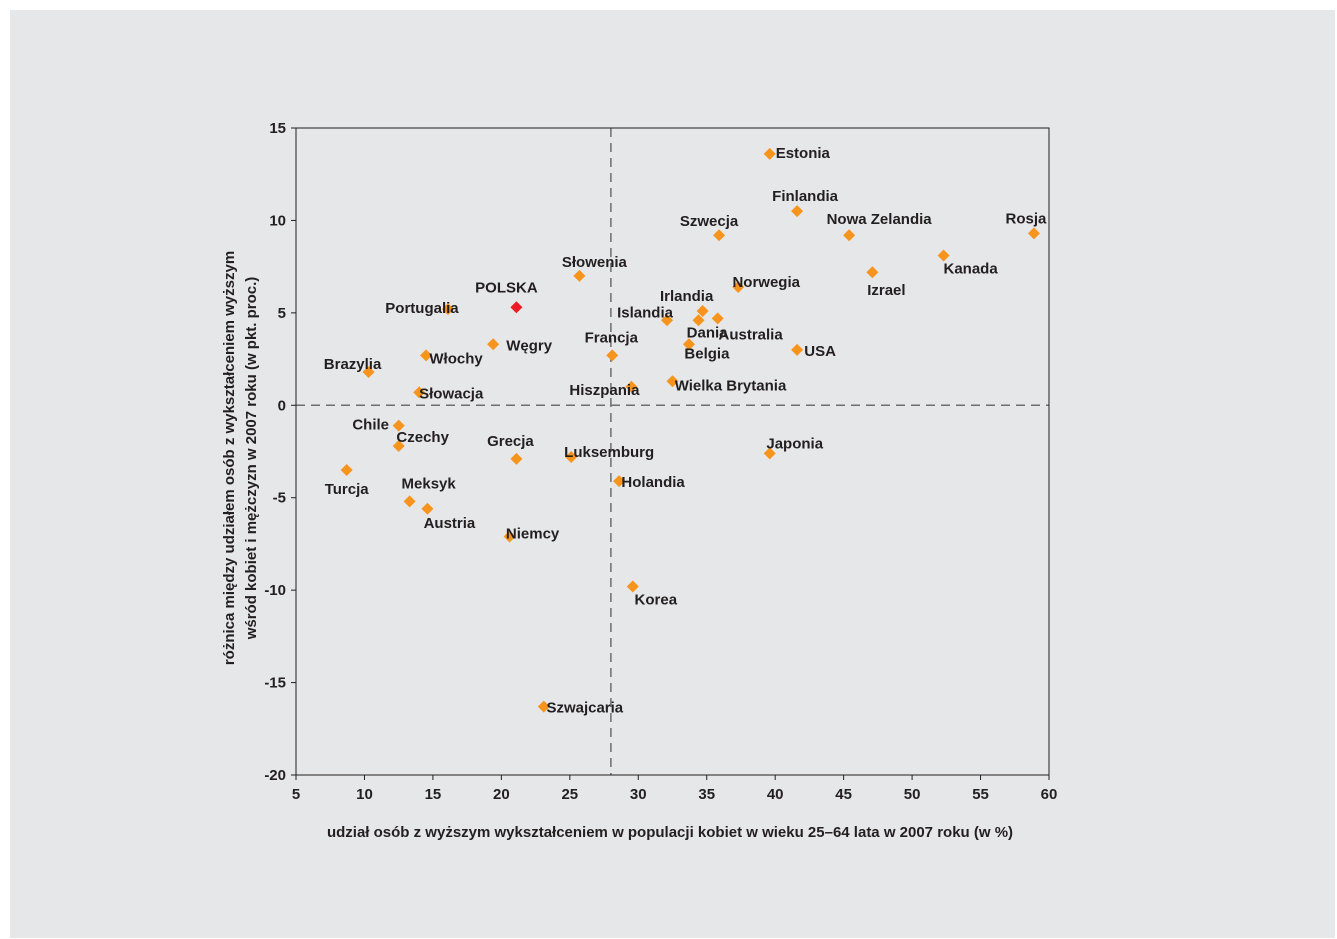 The height and width of the screenshot is (939, 1337). I want to click on point-dania, so click(717, 318).